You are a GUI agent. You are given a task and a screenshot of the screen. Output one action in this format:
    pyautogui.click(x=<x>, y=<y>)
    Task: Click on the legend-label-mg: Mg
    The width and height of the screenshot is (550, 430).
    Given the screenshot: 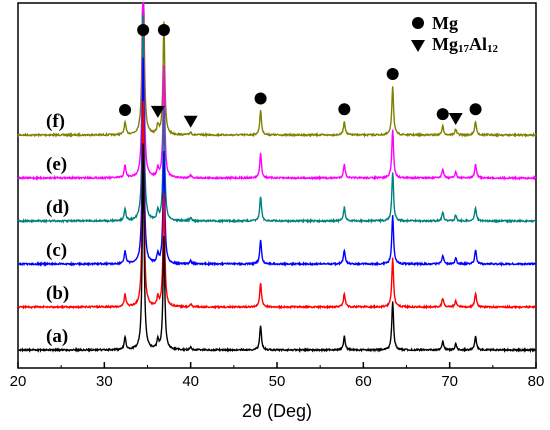 What is the action you would take?
    pyautogui.click(x=445, y=23)
    